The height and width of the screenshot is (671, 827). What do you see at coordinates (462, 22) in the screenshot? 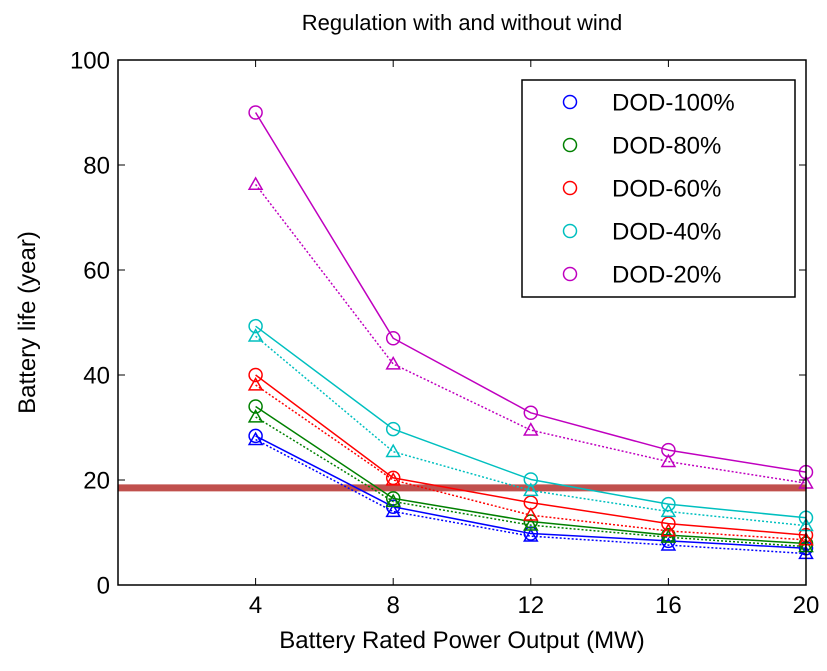
I see `chart-title: Regulation with and without wind` at bounding box center [462, 22].